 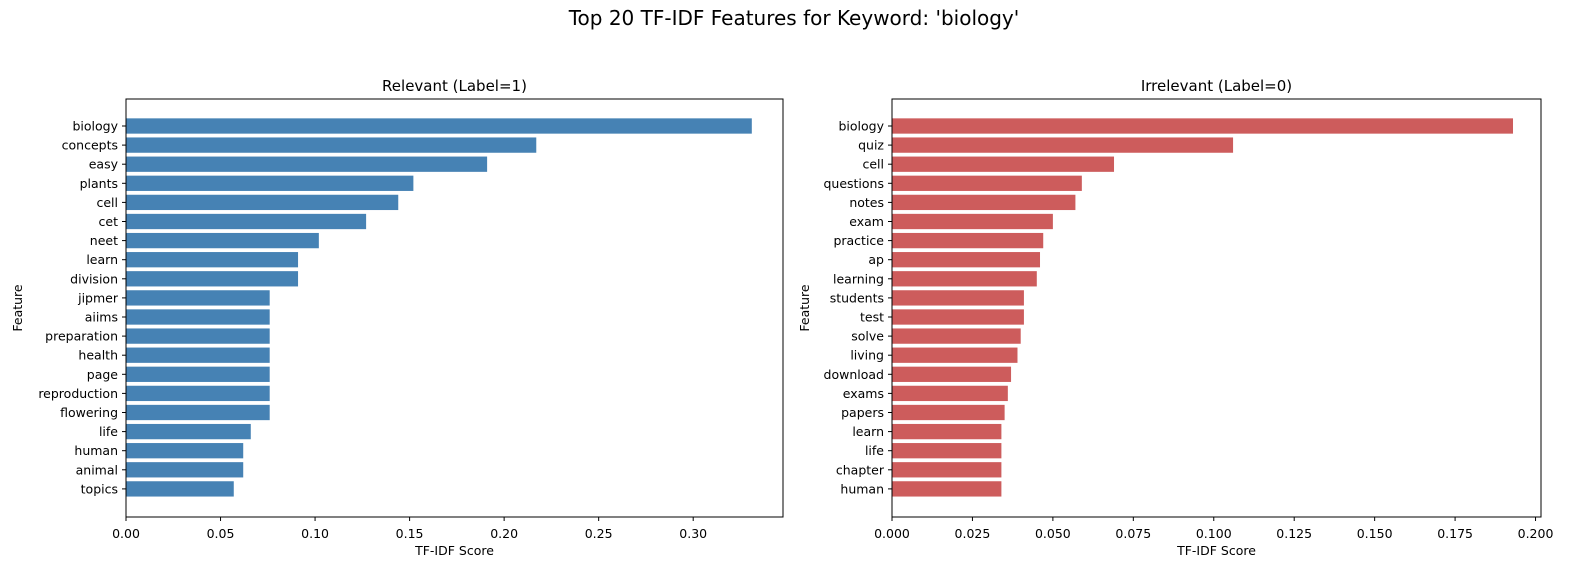 I want to click on irrelevant-x-tick-label: 0.100, so click(x=1214, y=533).